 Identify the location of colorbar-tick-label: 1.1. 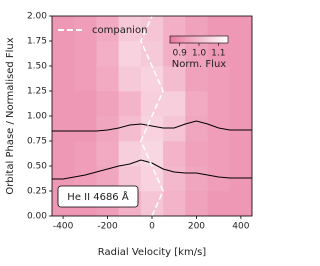
(218, 54).